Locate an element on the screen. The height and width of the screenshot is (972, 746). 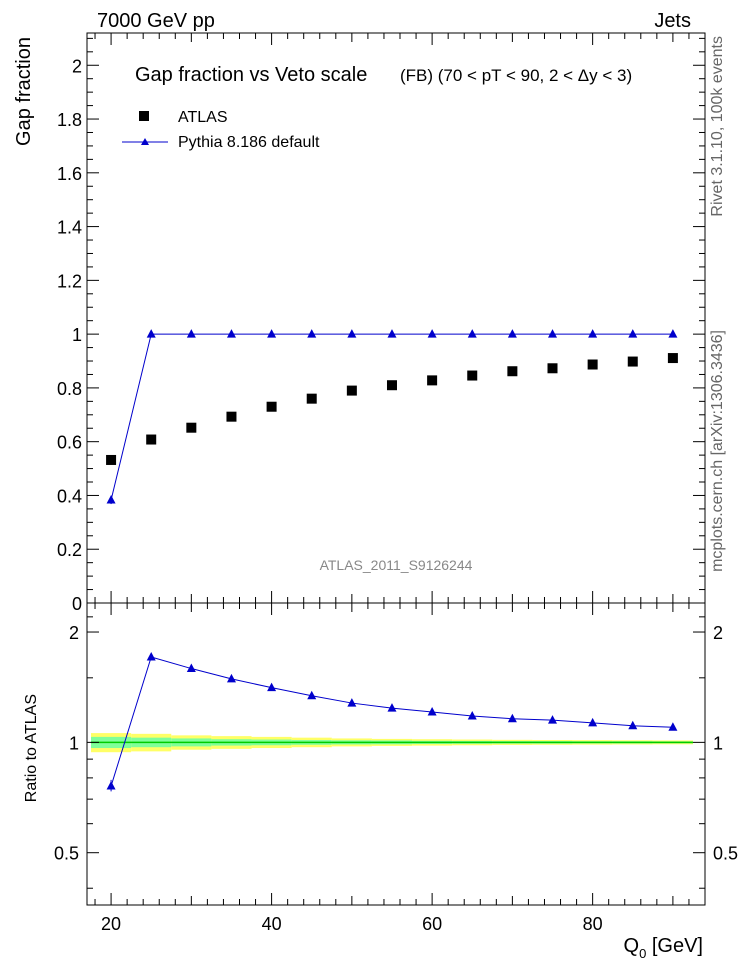
pythia-line is located at coordinates (391, 417).